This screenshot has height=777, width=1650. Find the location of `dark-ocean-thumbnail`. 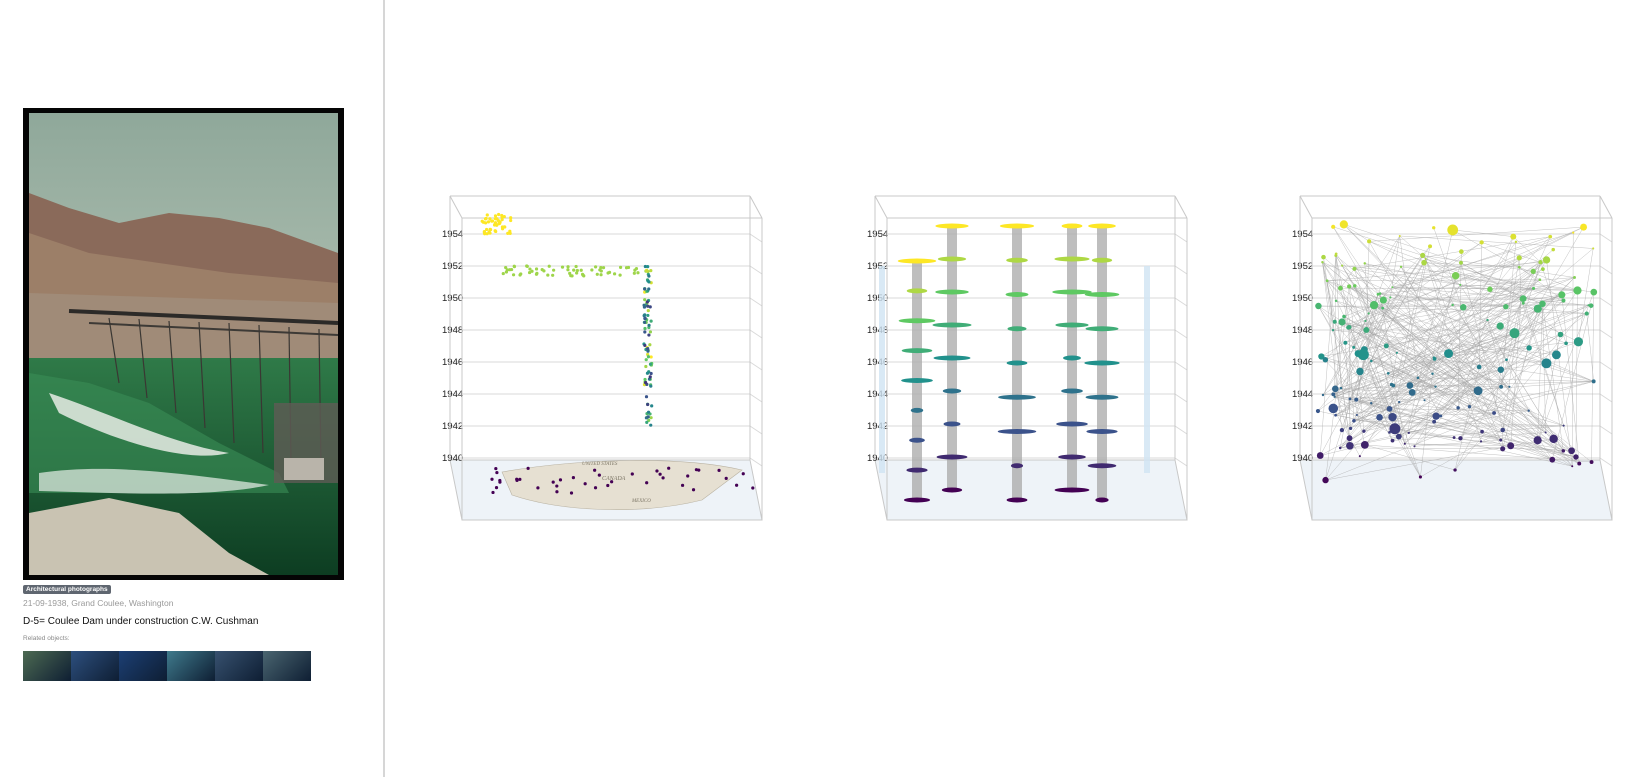

dark-ocean-thumbnail is located at coordinates (143, 666).